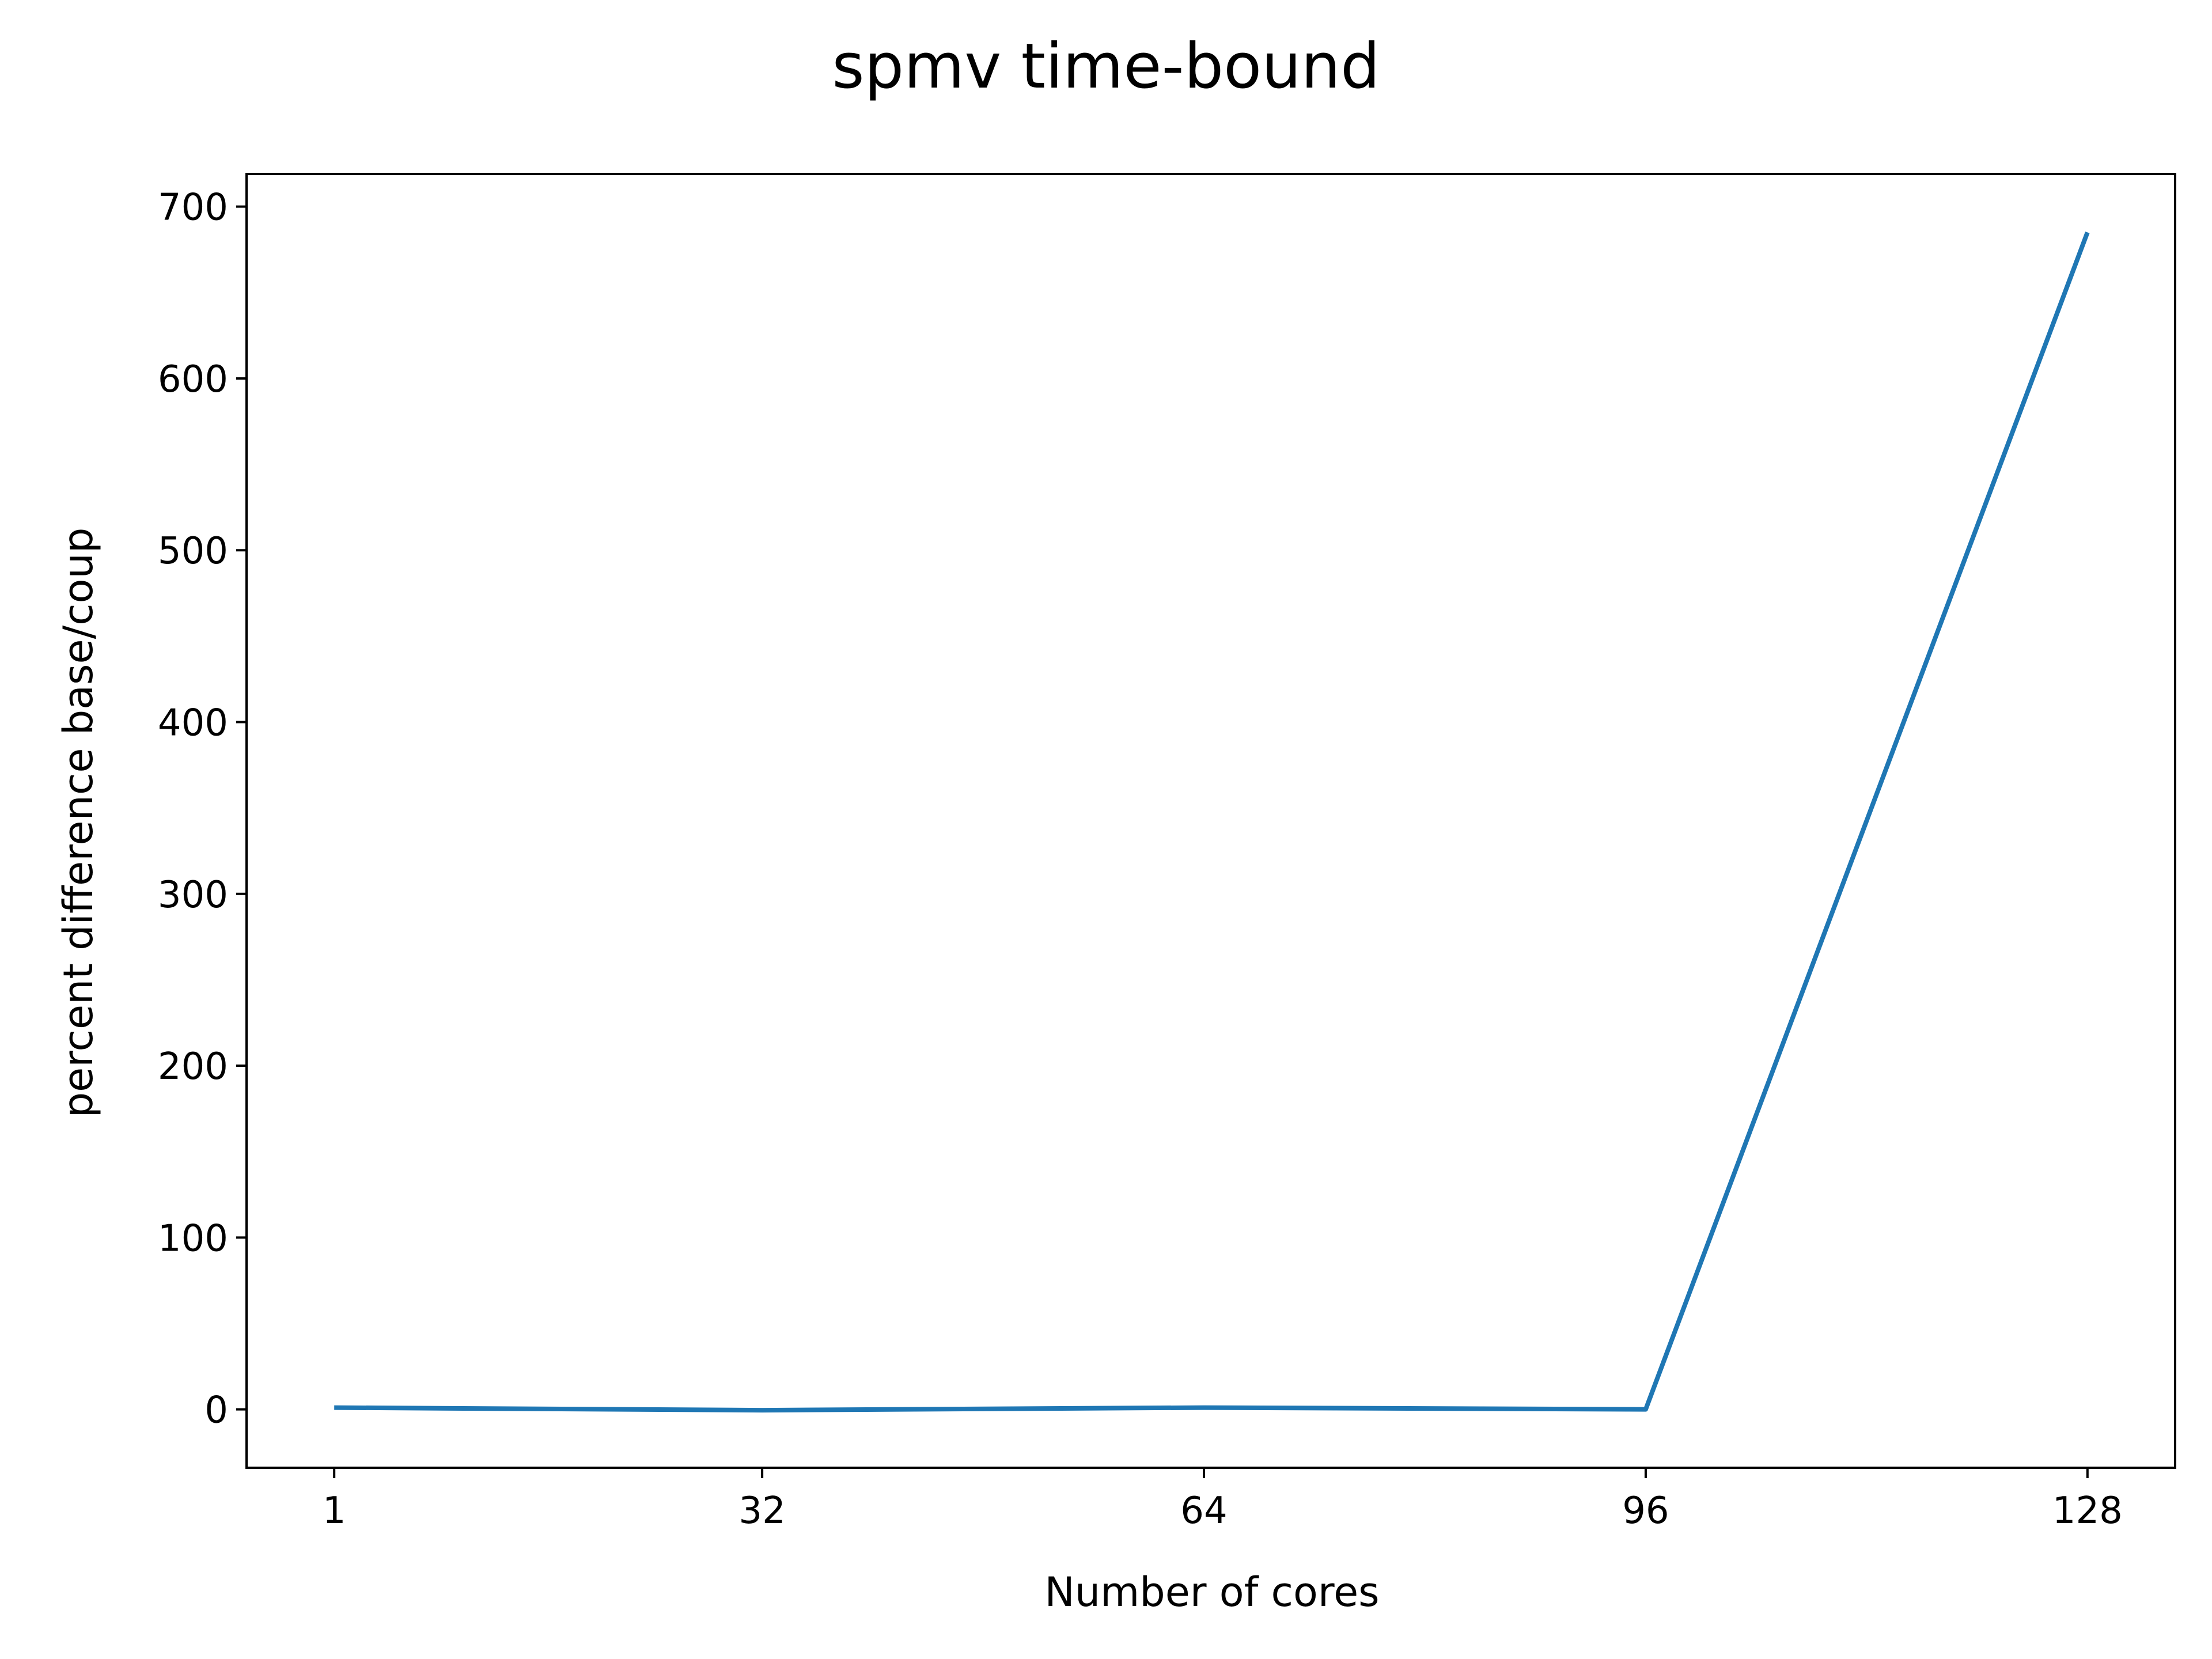  I want to click on x-tick-label: 96, so click(1645, 1511).